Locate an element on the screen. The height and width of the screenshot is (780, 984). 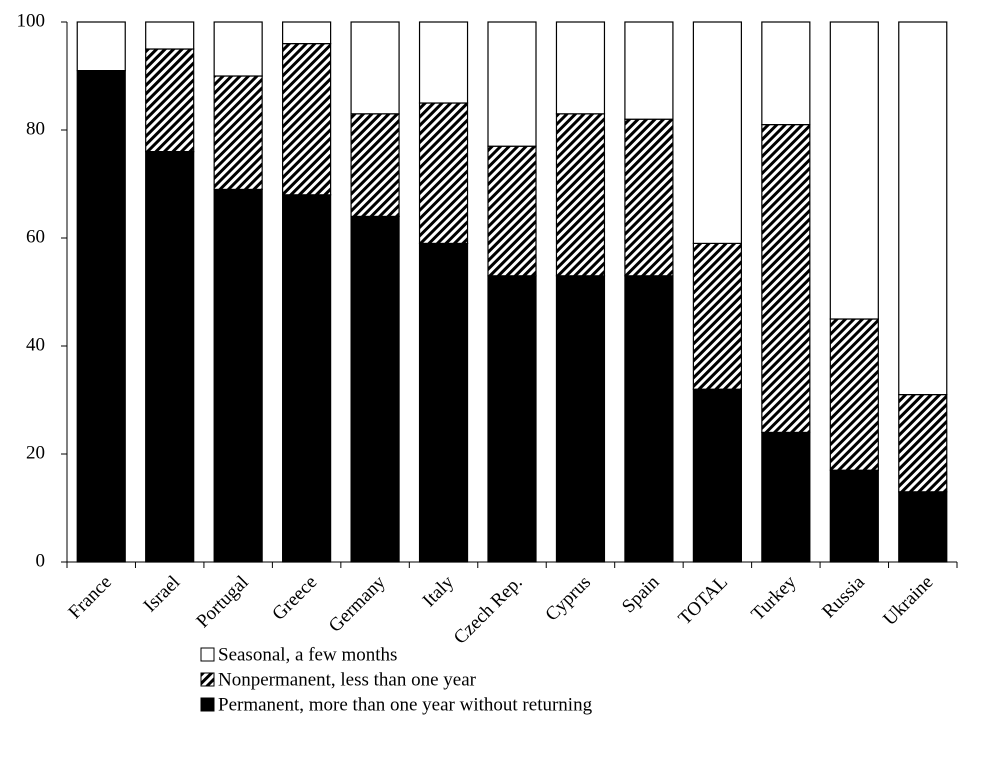
x-tick-label: Italy is located at coordinates (439, 591).